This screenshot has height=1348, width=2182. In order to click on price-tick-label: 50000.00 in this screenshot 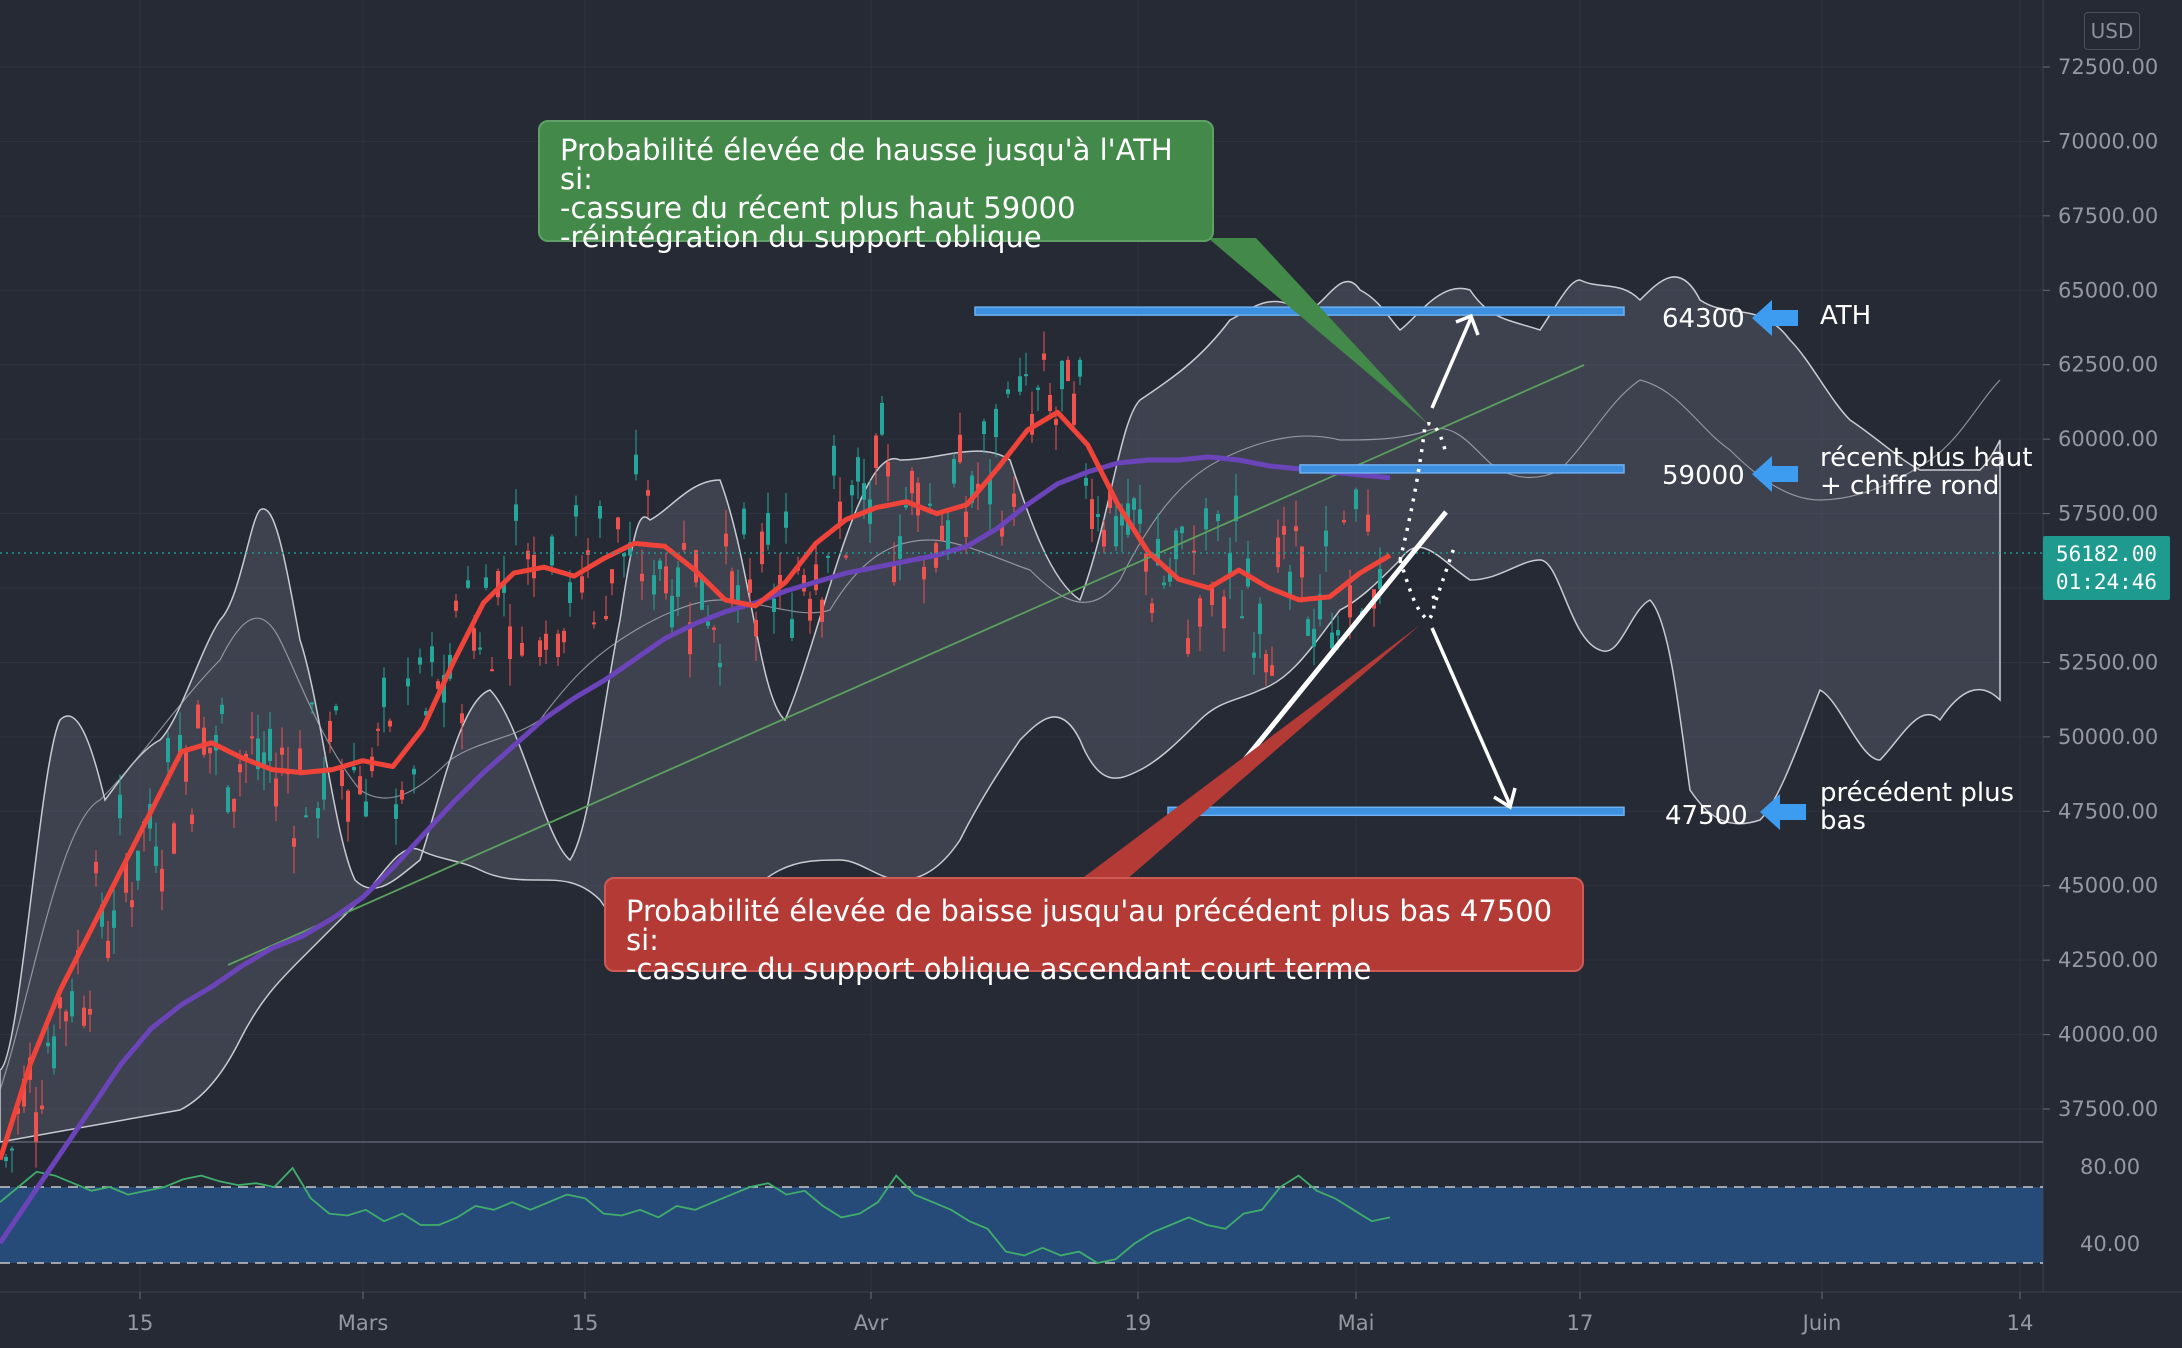, I will do `click(2108, 737)`.